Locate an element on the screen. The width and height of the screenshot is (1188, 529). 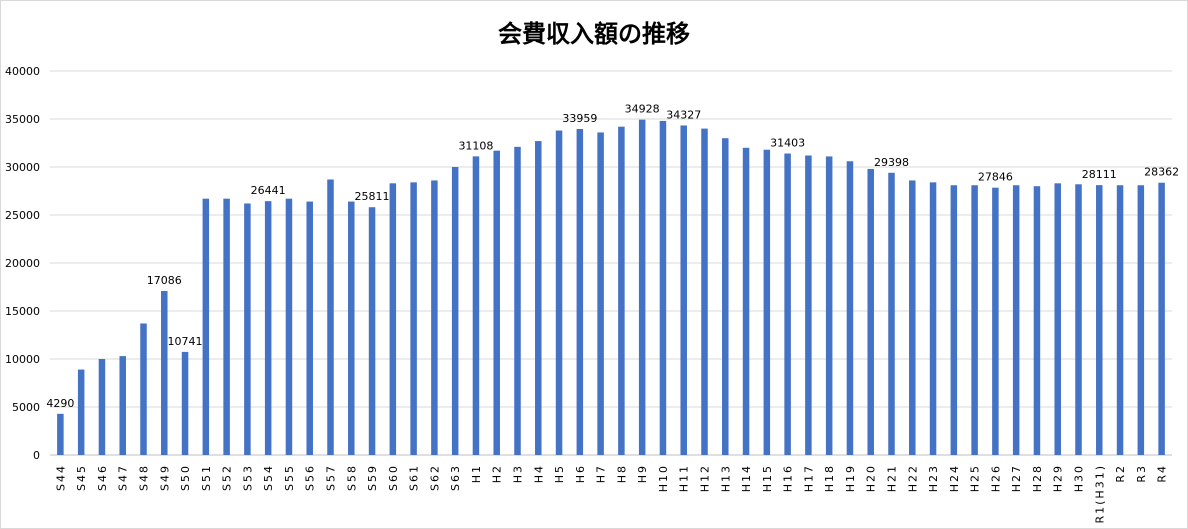
y-tick-label: 35000 is located at coordinates (22, 119).